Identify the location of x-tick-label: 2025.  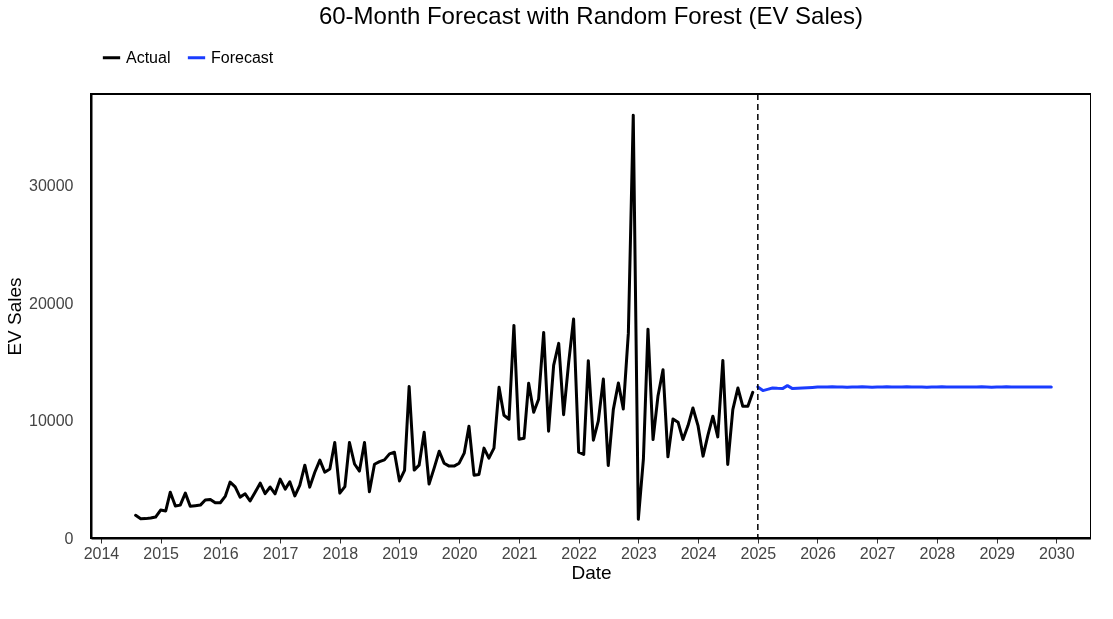
(758, 553).